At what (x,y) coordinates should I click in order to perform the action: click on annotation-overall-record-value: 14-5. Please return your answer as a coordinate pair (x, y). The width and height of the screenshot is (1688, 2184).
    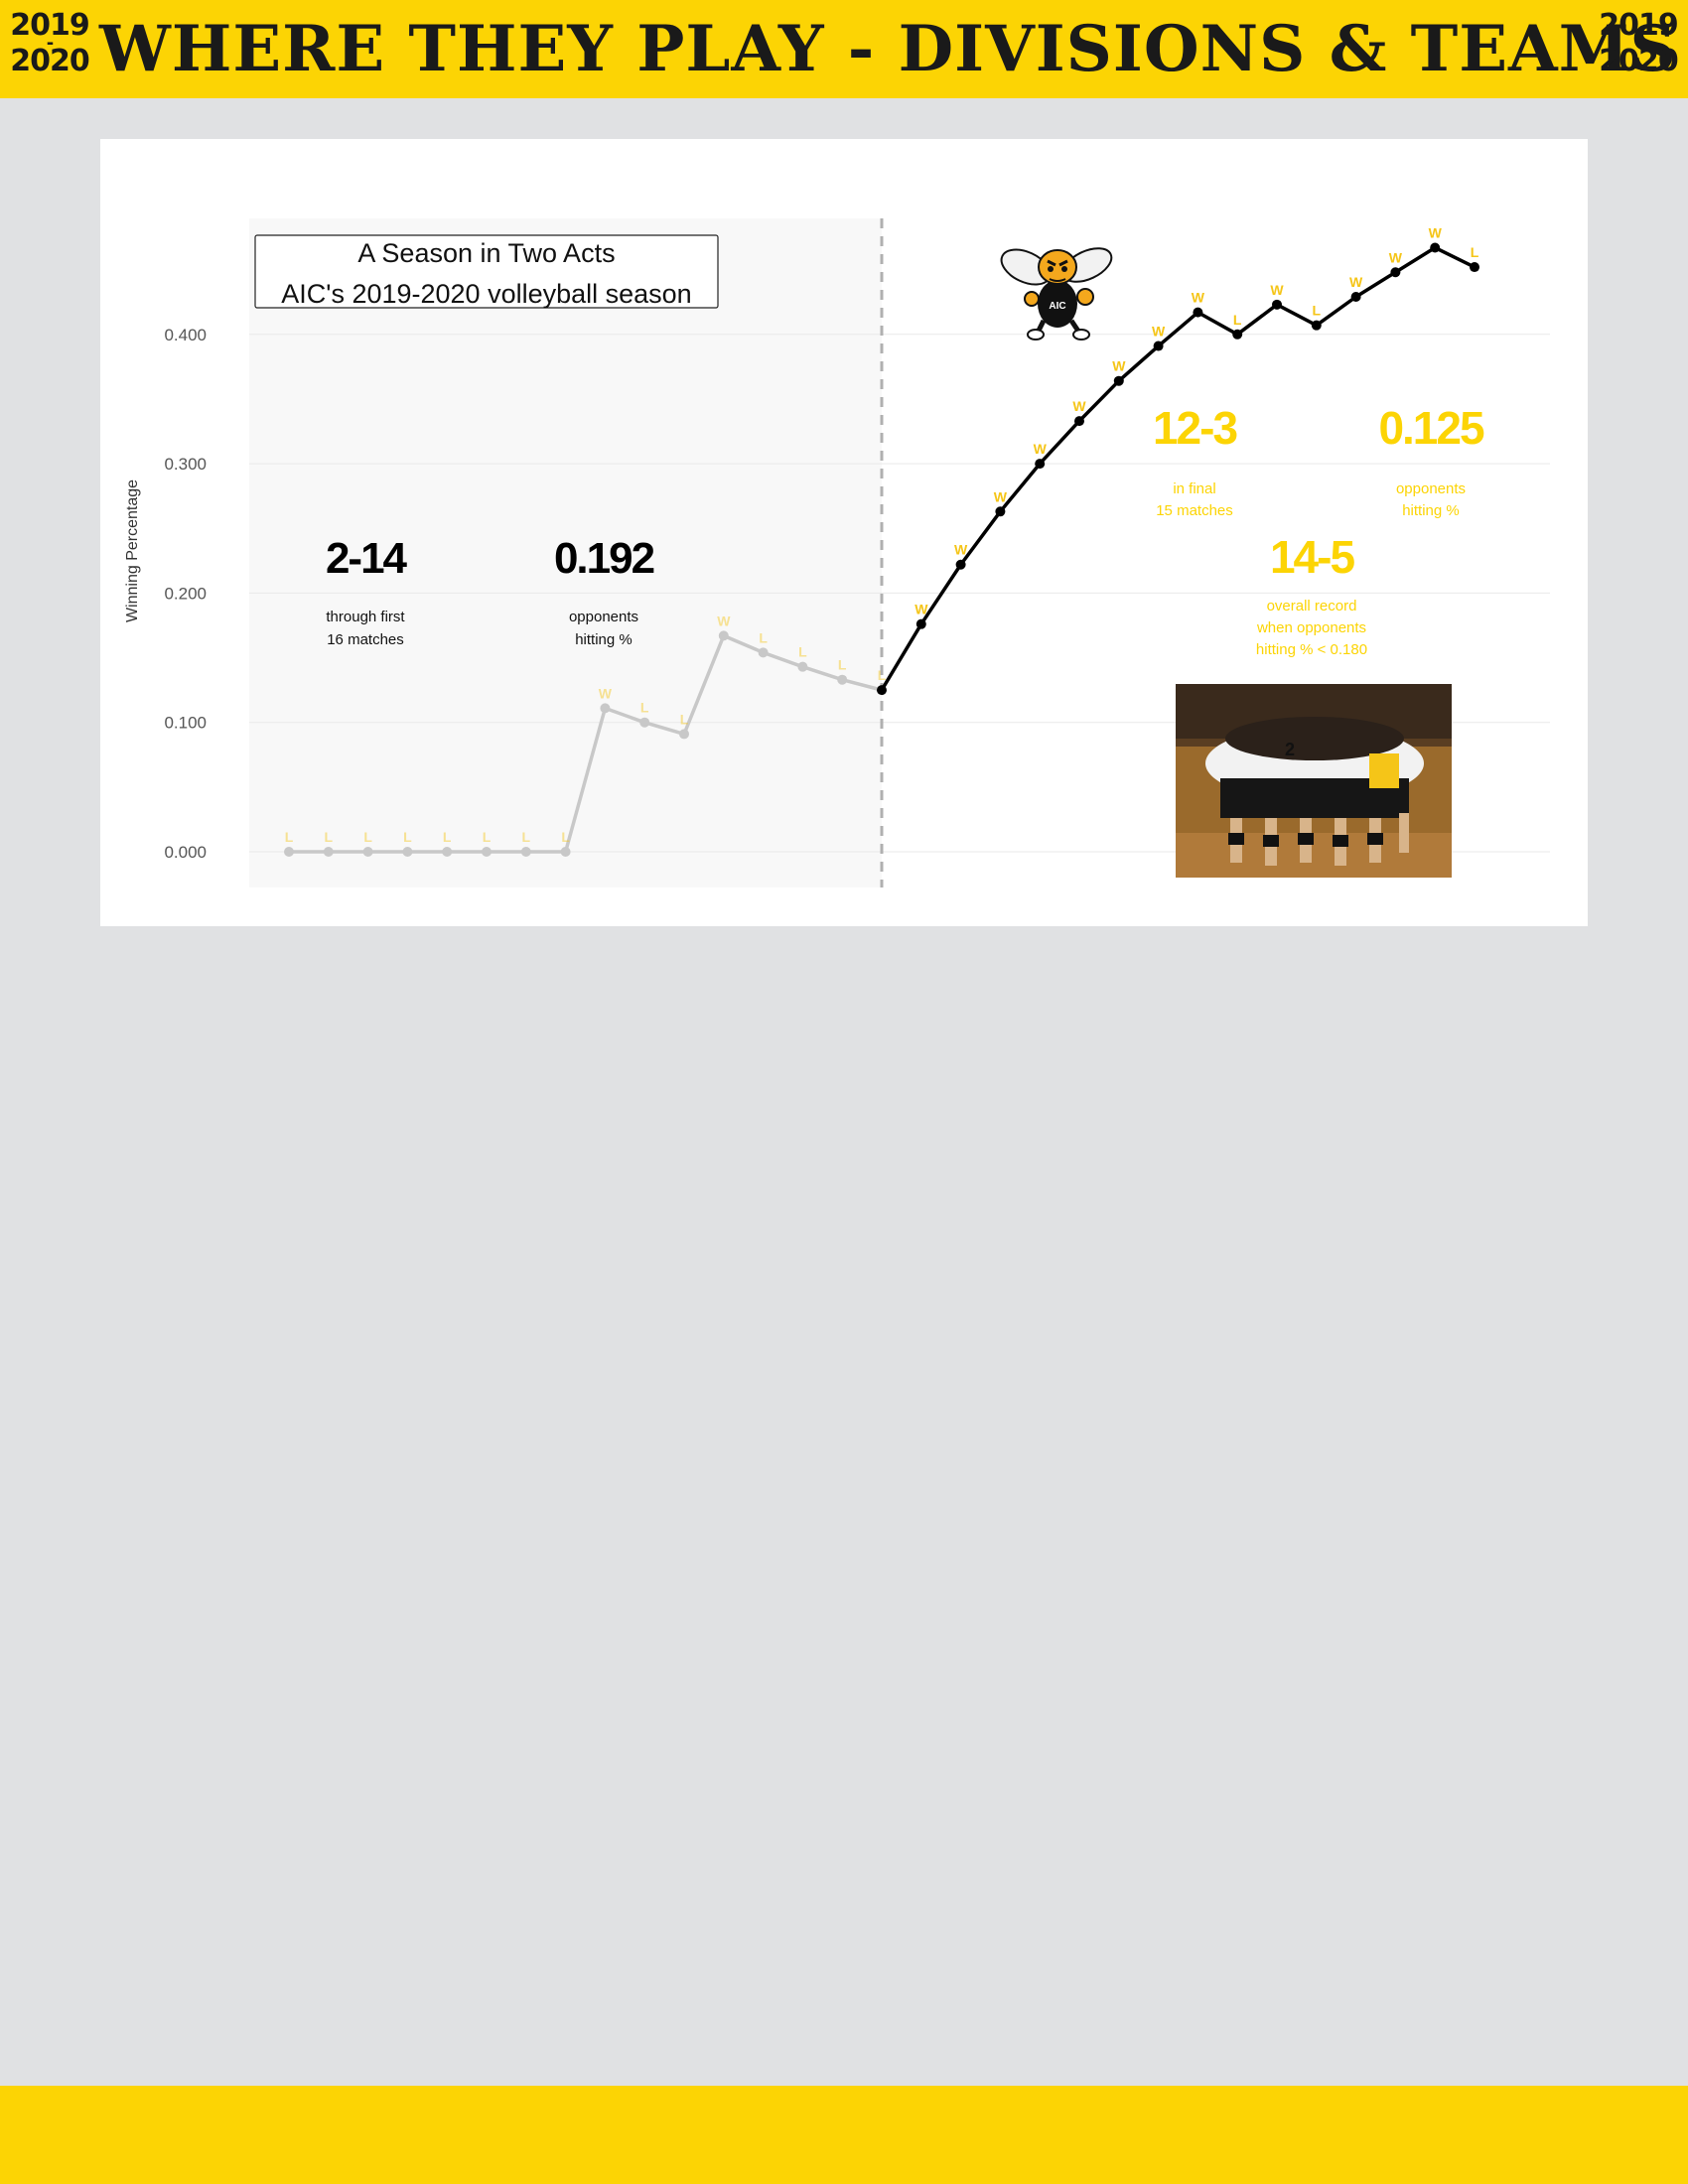
    Looking at the image, I should click on (1312, 557).